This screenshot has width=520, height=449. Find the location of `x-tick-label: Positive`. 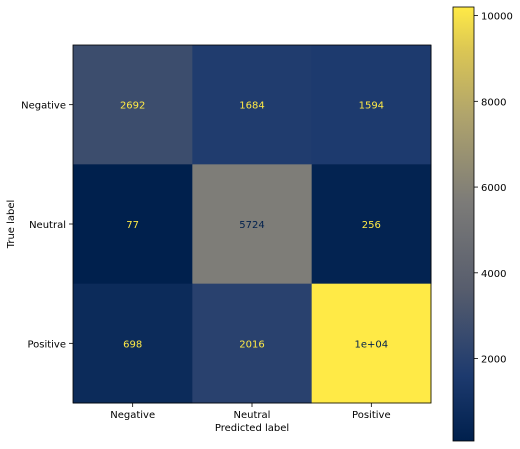

x-tick-label: Positive is located at coordinates (371, 415).